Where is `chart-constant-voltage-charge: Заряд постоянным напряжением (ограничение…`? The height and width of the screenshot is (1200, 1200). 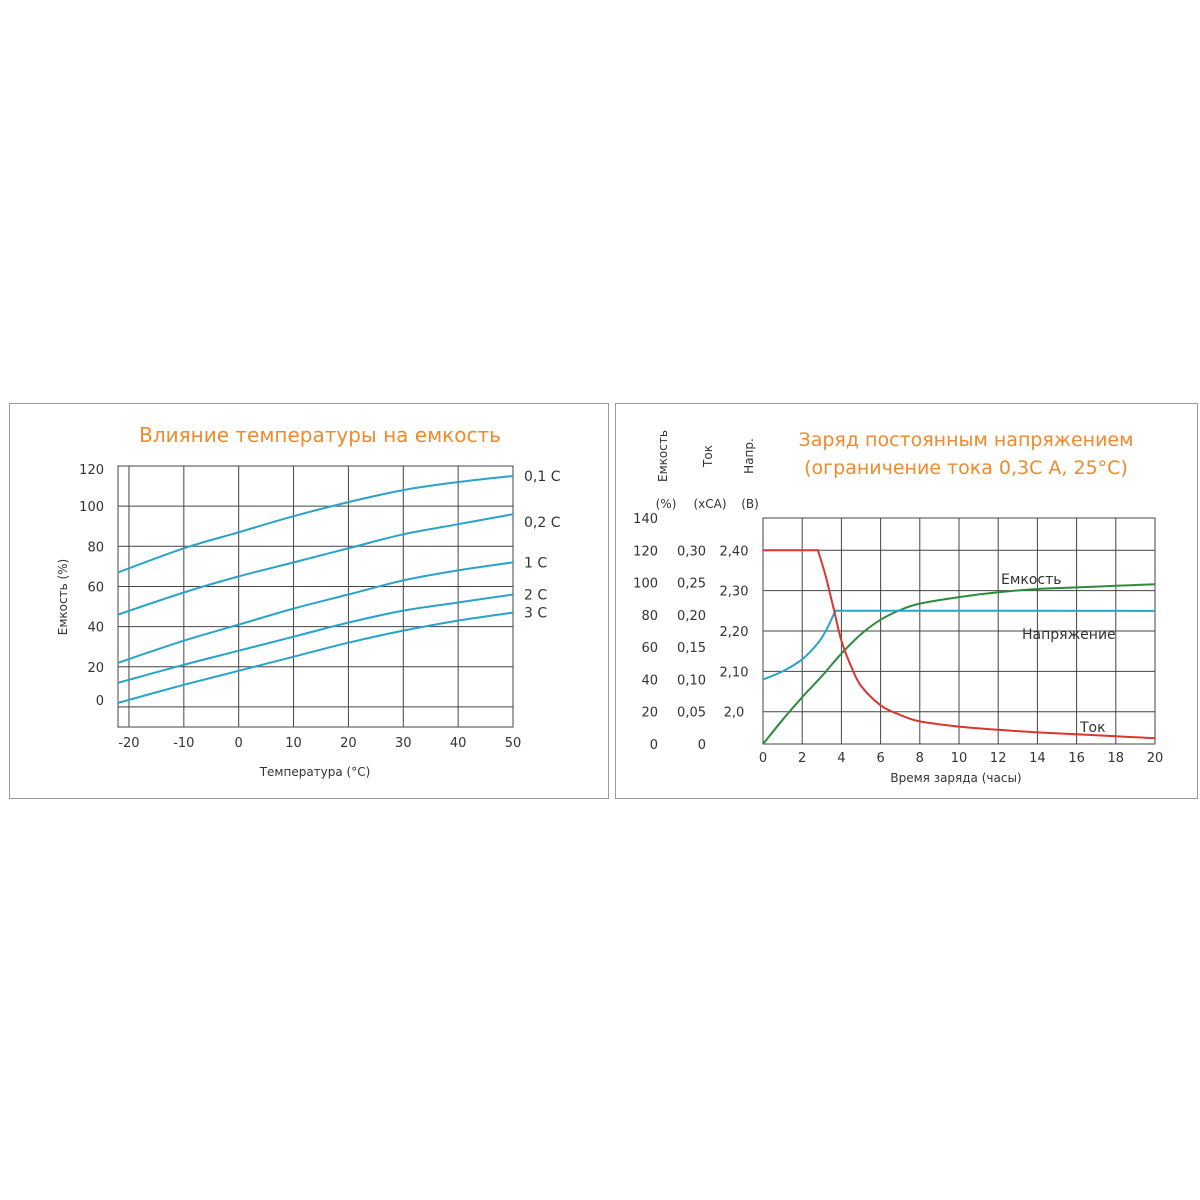 chart-constant-voltage-charge: Заряд постоянным напряжением (ограничение… is located at coordinates (898, 607).